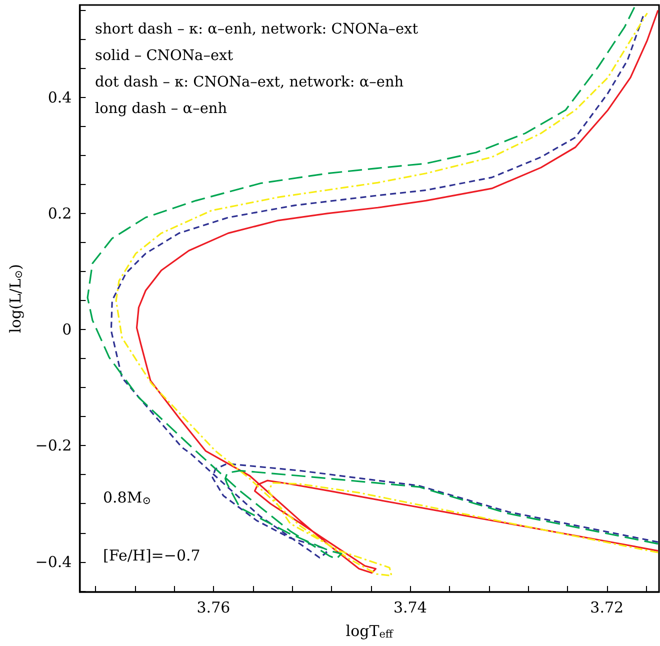 Image resolution: width=660 pixels, height=646 pixels. What do you see at coordinates (127, 497) in the screenshot?
I see `annotation: 0.8M⊙` at bounding box center [127, 497].